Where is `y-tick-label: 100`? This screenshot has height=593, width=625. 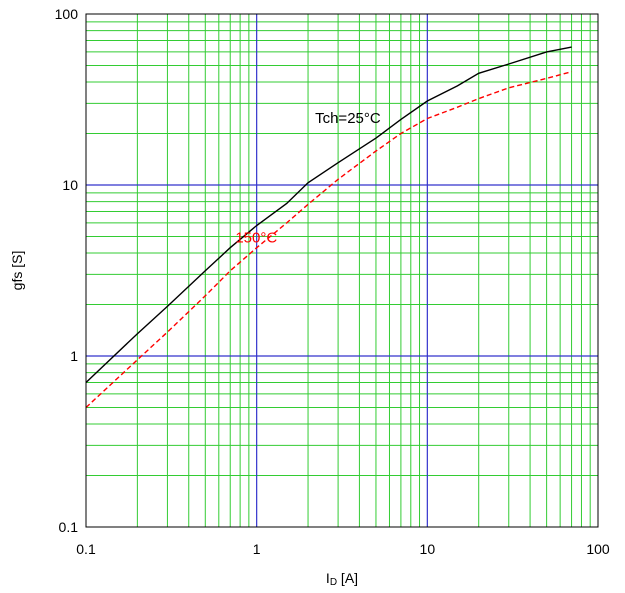 y-tick-label: 100 is located at coordinates (67, 14).